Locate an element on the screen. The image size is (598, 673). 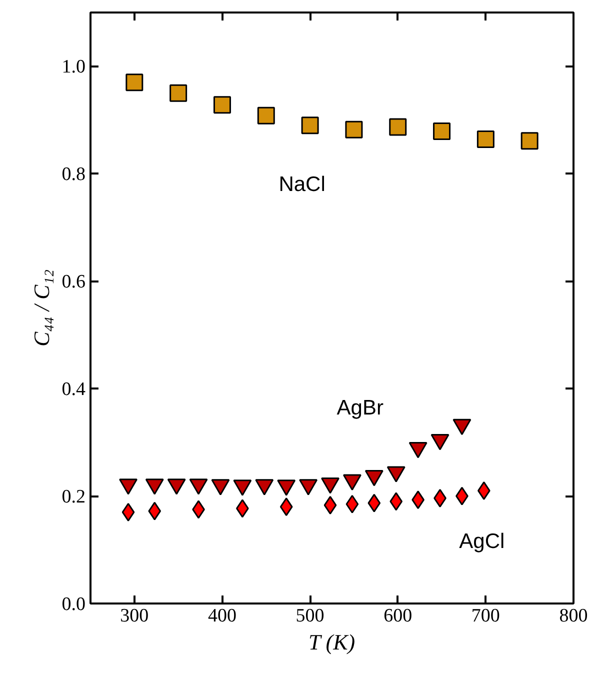
series-label: NaCl is located at coordinates (302, 184).